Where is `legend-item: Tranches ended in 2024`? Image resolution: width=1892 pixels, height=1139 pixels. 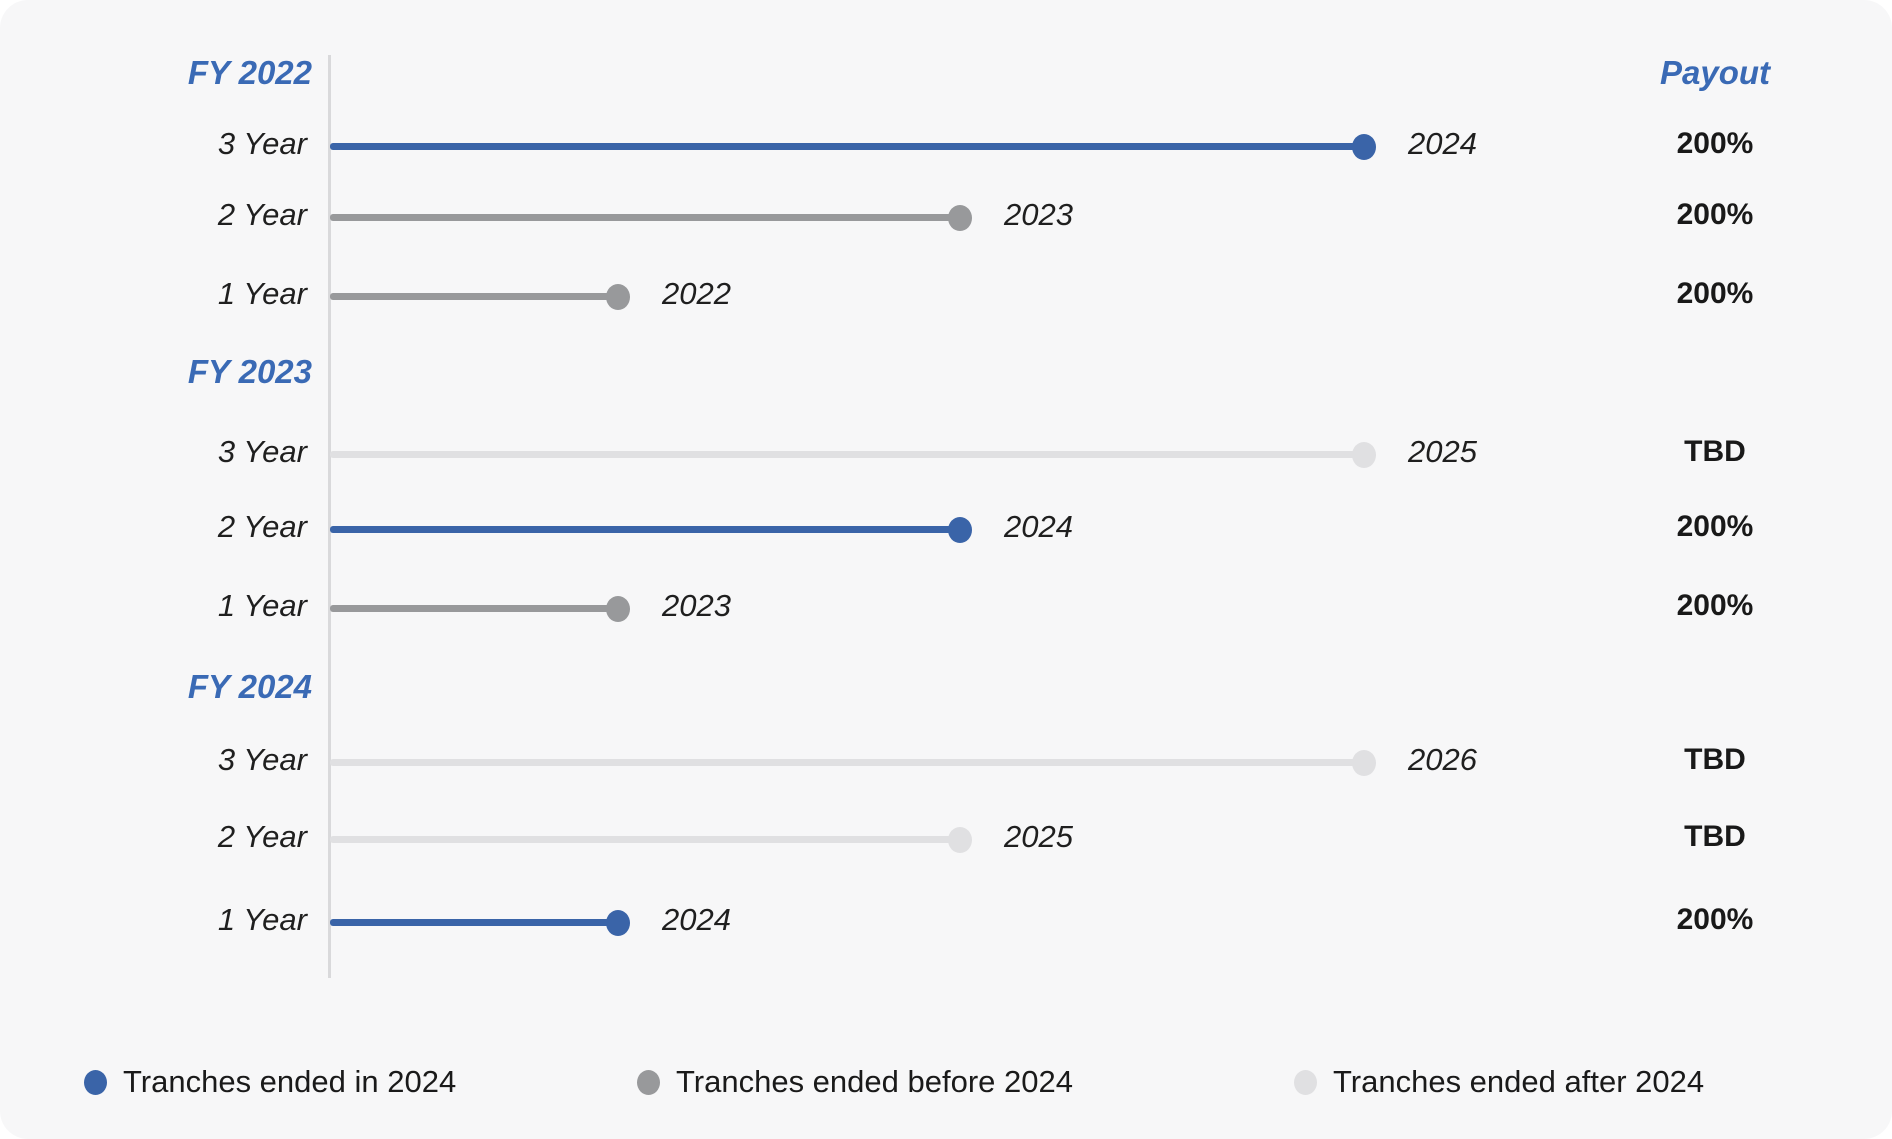 legend-item: Tranches ended in 2024 is located at coordinates (270, 1082).